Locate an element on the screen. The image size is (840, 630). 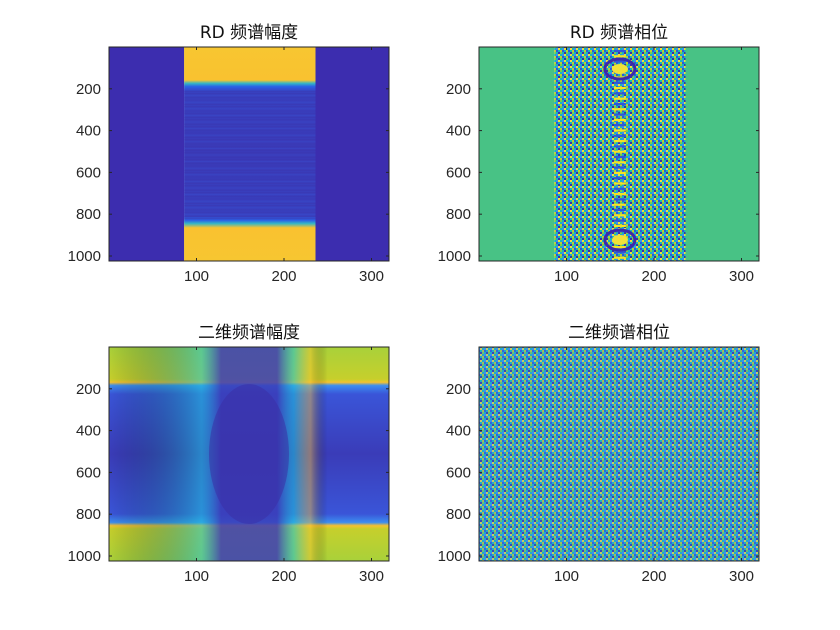
subplot-title: RD 频谱幅度 is located at coordinates (249, 33).